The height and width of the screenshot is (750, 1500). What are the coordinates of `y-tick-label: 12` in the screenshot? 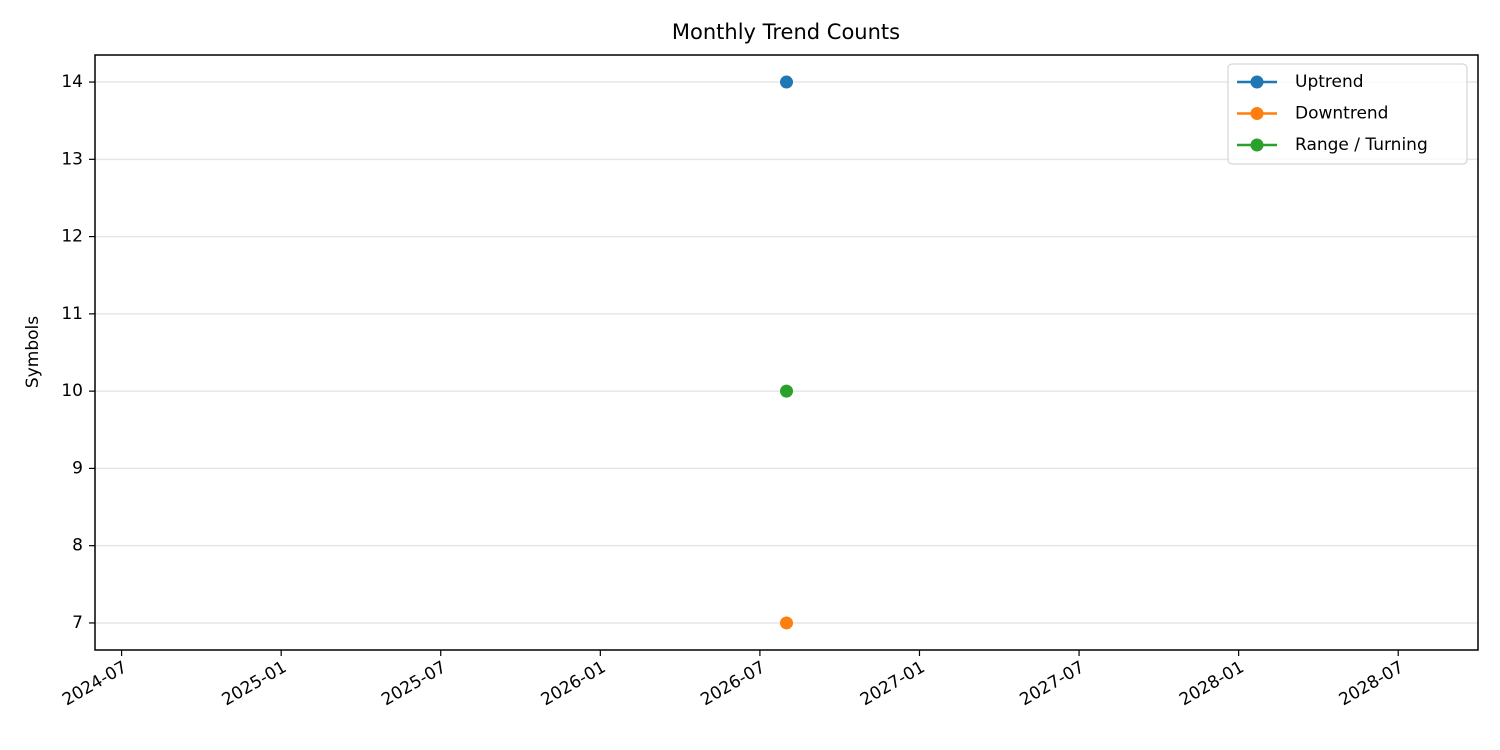 It's located at (72, 237).